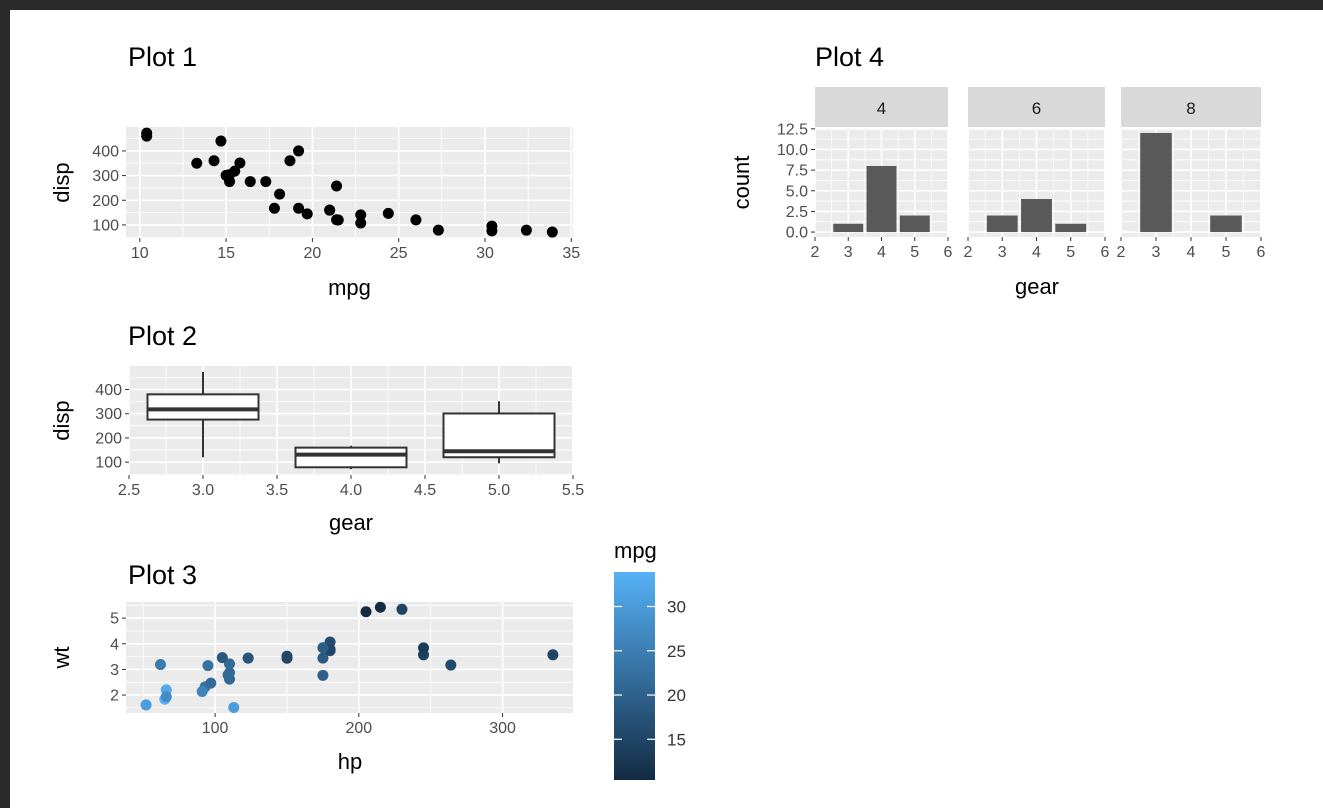 The image size is (1323, 808). What do you see at coordinates (203, 407) in the screenshot?
I see `plot-2-box` at bounding box center [203, 407].